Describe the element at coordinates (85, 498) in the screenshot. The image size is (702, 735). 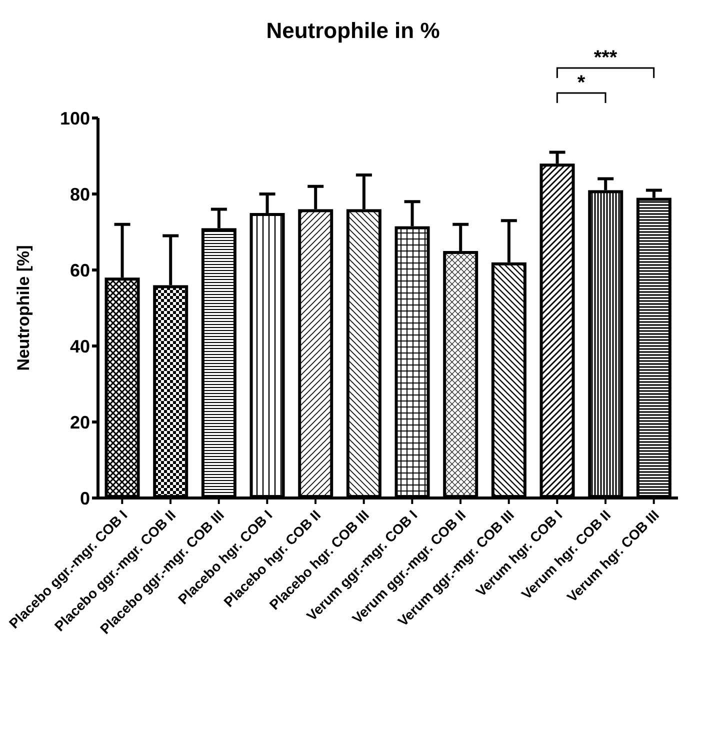
I see `y-tick-label: 0` at that location.